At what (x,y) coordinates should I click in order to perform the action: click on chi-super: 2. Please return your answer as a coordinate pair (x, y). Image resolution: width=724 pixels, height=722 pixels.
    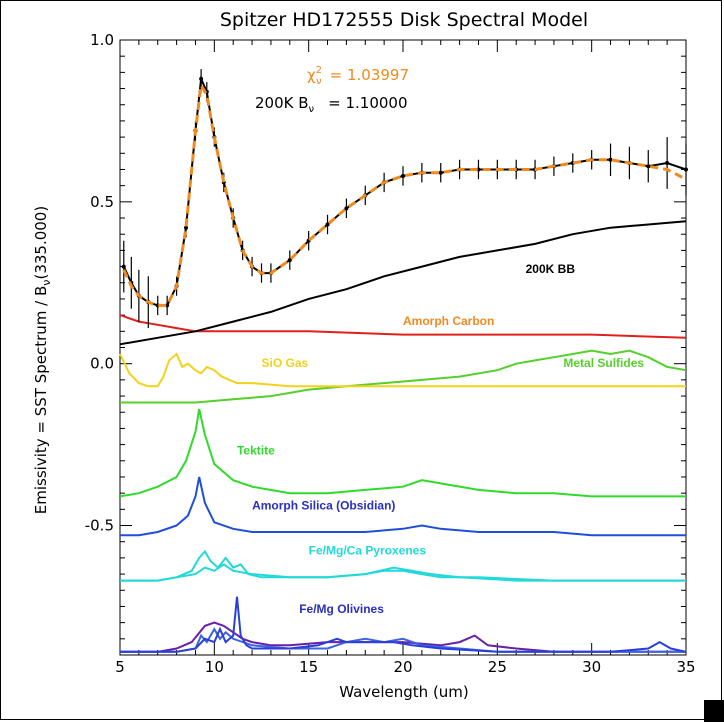
    Looking at the image, I should click on (319, 70).